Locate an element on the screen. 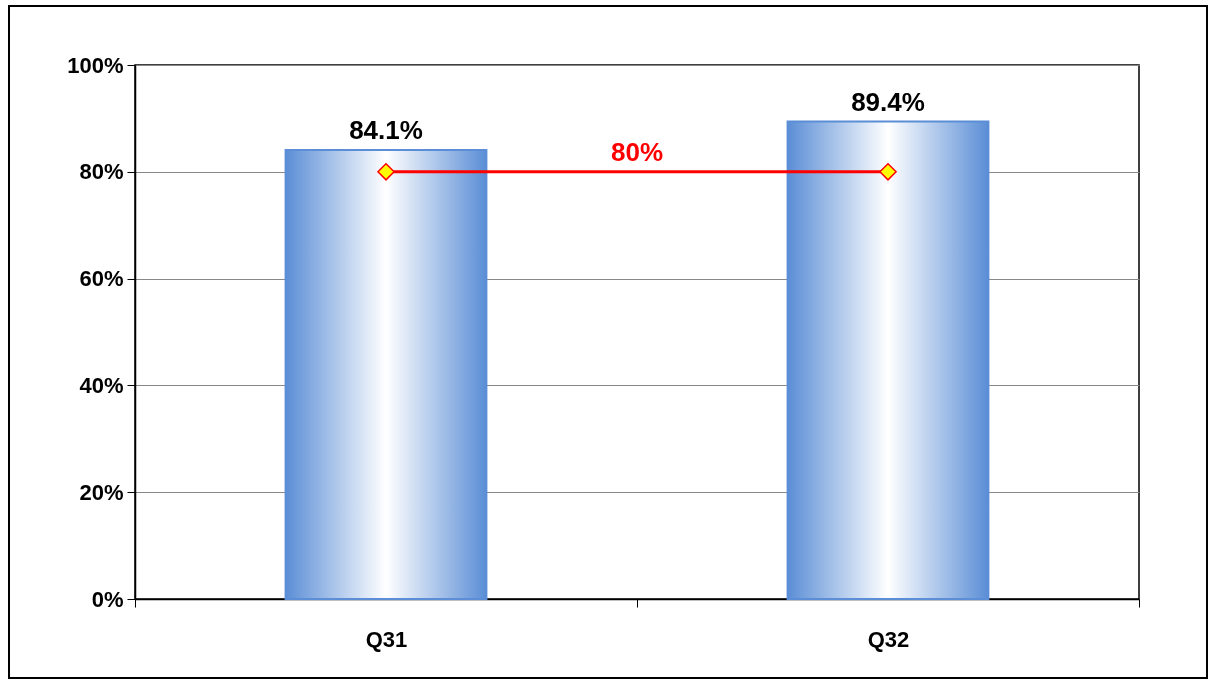 This screenshot has width=1217, height=681. y-tick-label: 20% is located at coordinates (101, 492).